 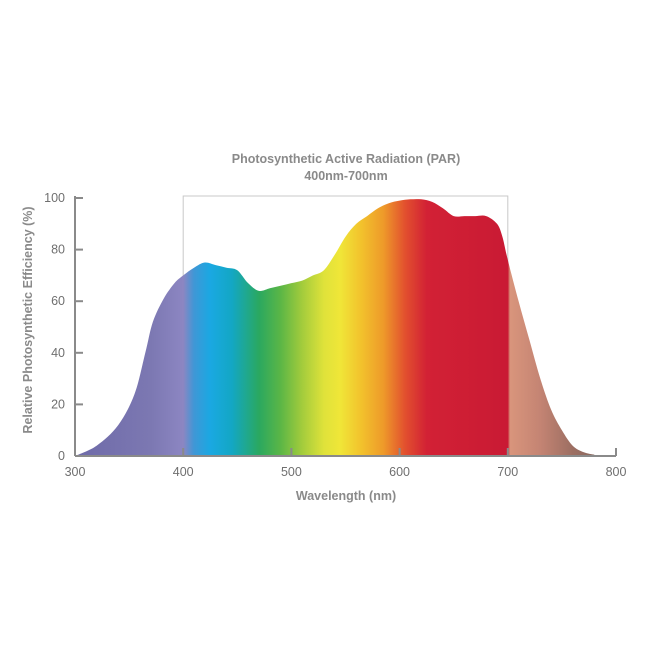 I want to click on y-tick-label: 0, so click(x=61, y=456).